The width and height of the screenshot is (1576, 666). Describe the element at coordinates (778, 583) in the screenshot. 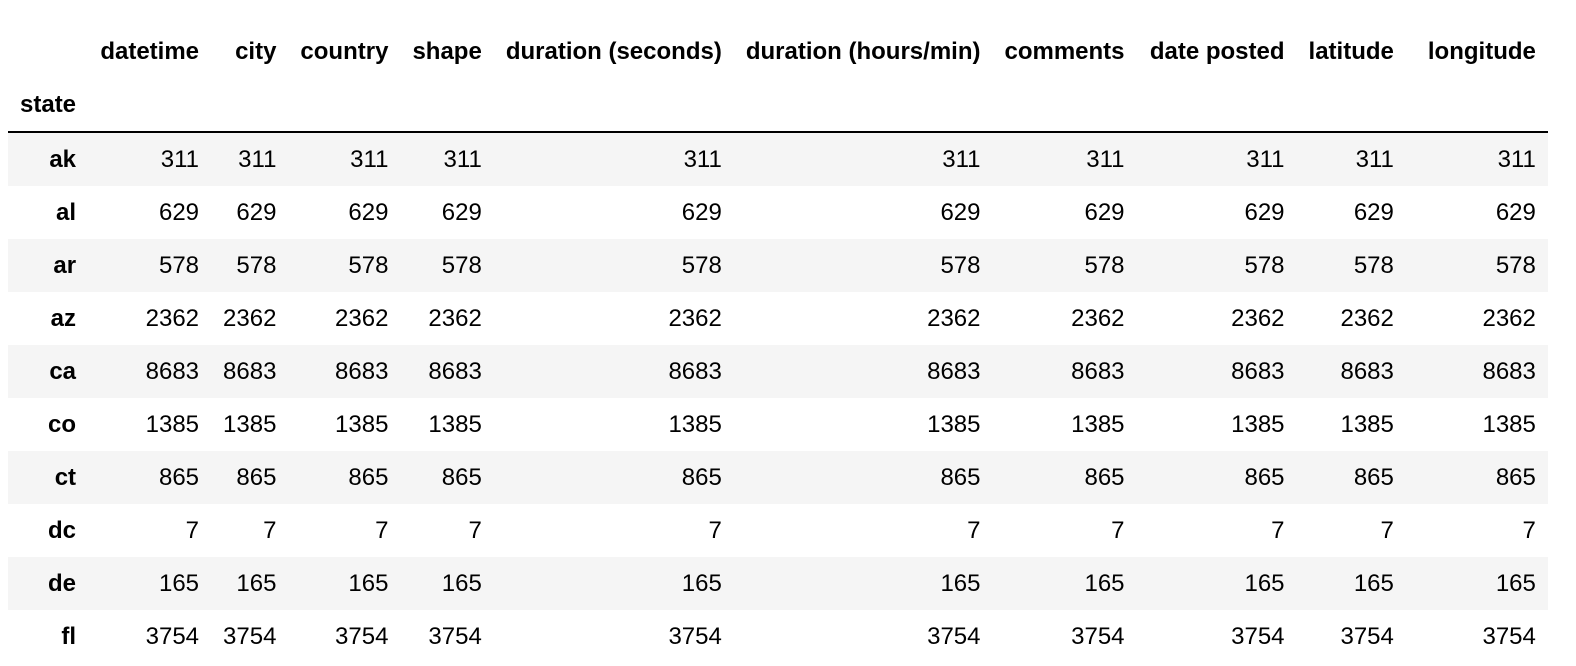

I see `table-row: de 165 165 165 165 165 165 165 165 165 165` at that location.